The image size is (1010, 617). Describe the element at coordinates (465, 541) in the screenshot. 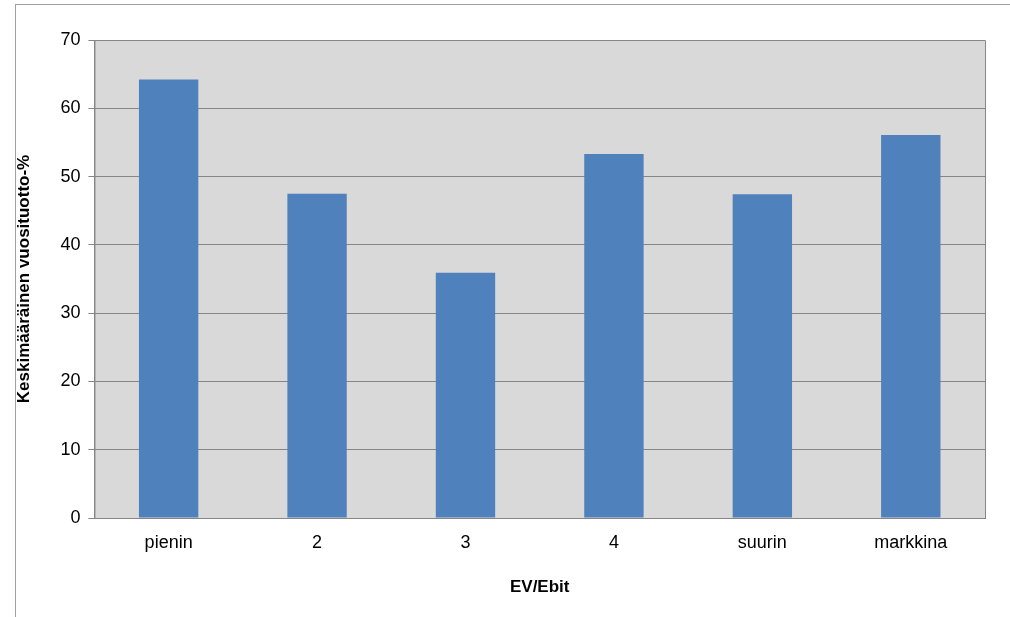

I see `x-tick-label: 3` at that location.